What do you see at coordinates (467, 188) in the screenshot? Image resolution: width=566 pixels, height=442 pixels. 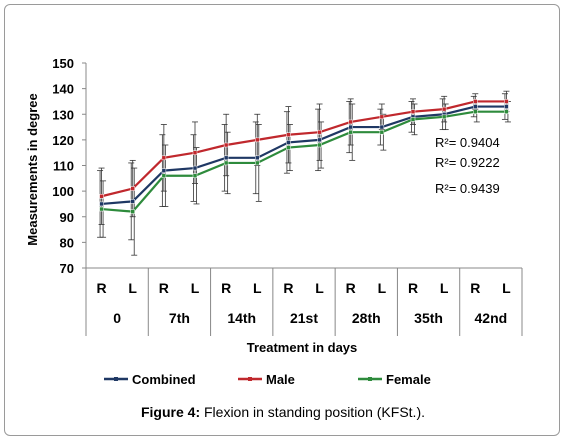 I see `r-squared-annotation: R²= 0.9439` at bounding box center [467, 188].